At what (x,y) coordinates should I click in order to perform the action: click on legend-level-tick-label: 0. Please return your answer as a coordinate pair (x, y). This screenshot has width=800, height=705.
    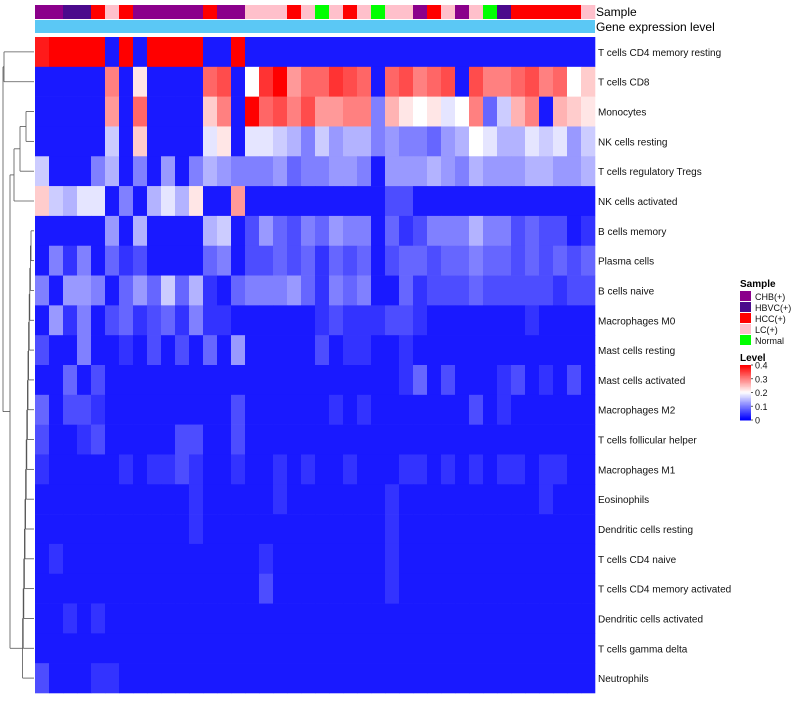
    Looking at the image, I should click on (757, 421).